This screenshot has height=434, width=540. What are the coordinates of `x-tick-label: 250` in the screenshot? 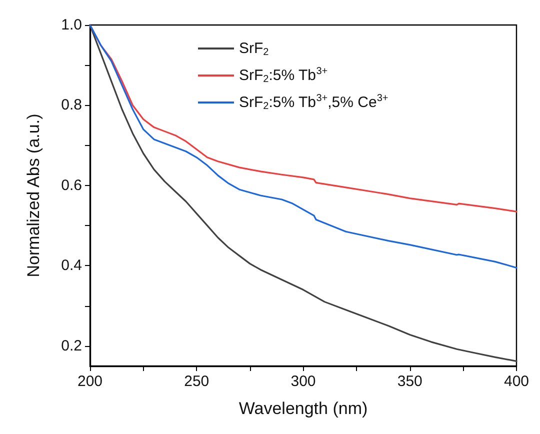 It's located at (197, 381).